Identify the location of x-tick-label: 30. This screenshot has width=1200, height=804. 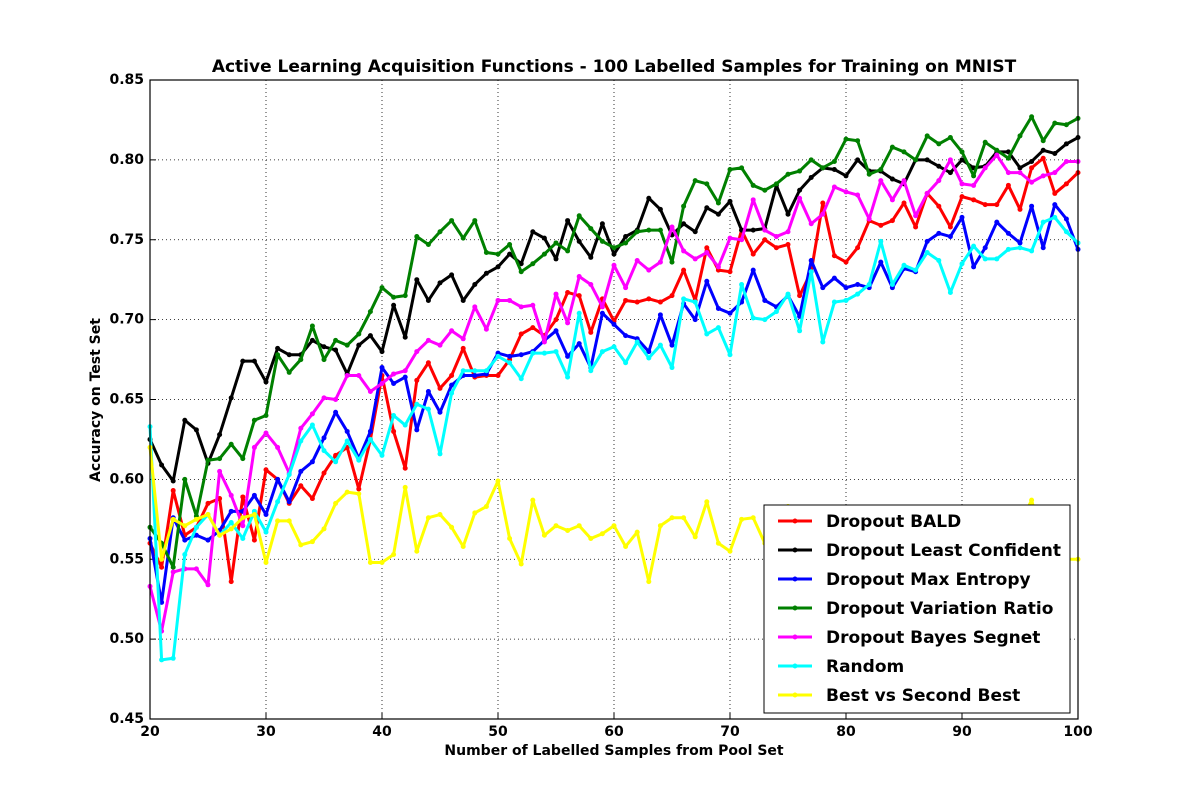
(266, 732).